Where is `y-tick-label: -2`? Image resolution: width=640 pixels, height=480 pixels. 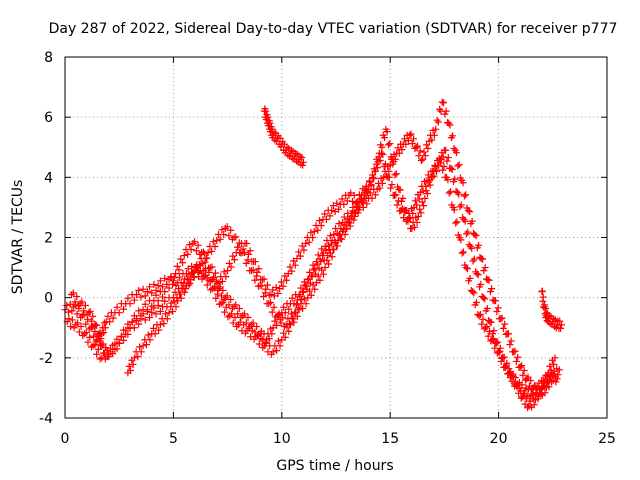
y-tick-label: -2 is located at coordinates (46, 359).